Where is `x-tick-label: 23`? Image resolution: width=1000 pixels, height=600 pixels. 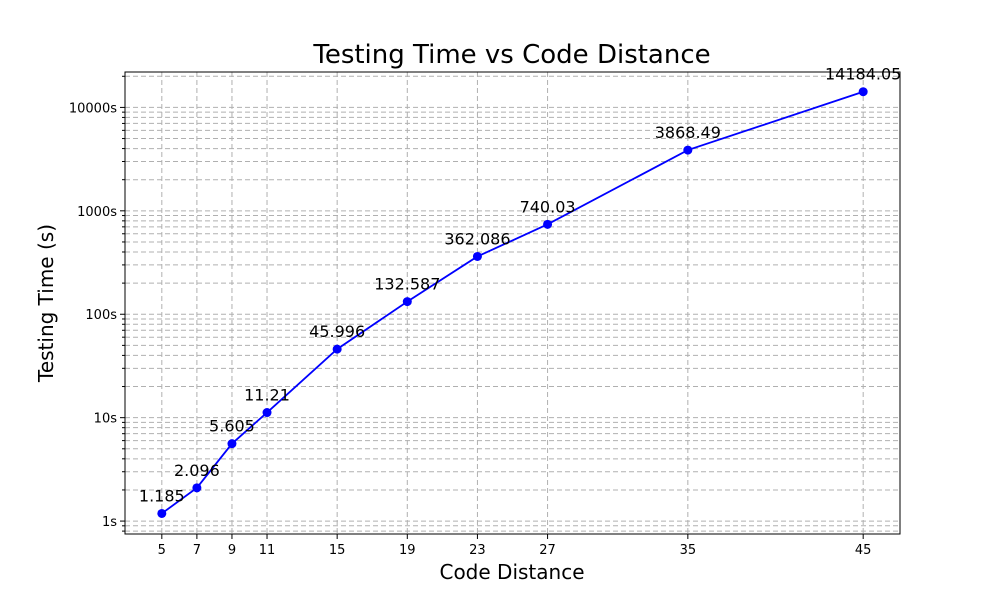 x-tick-label: 23 is located at coordinates (477, 550).